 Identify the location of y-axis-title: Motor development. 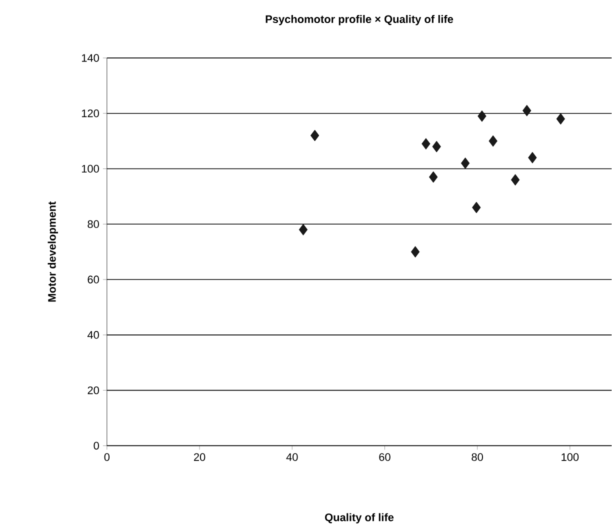
(53, 252).